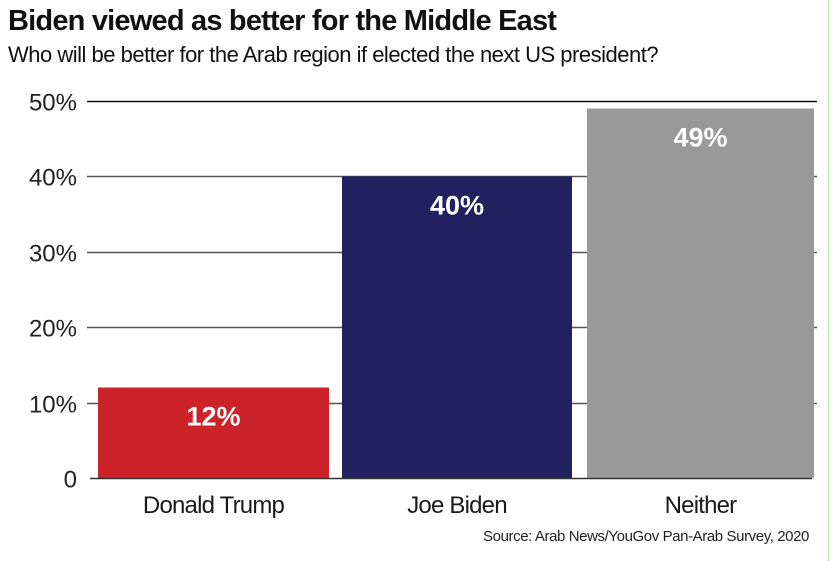  What do you see at coordinates (53, 178) in the screenshot?
I see `y-tick-label: 40%` at bounding box center [53, 178].